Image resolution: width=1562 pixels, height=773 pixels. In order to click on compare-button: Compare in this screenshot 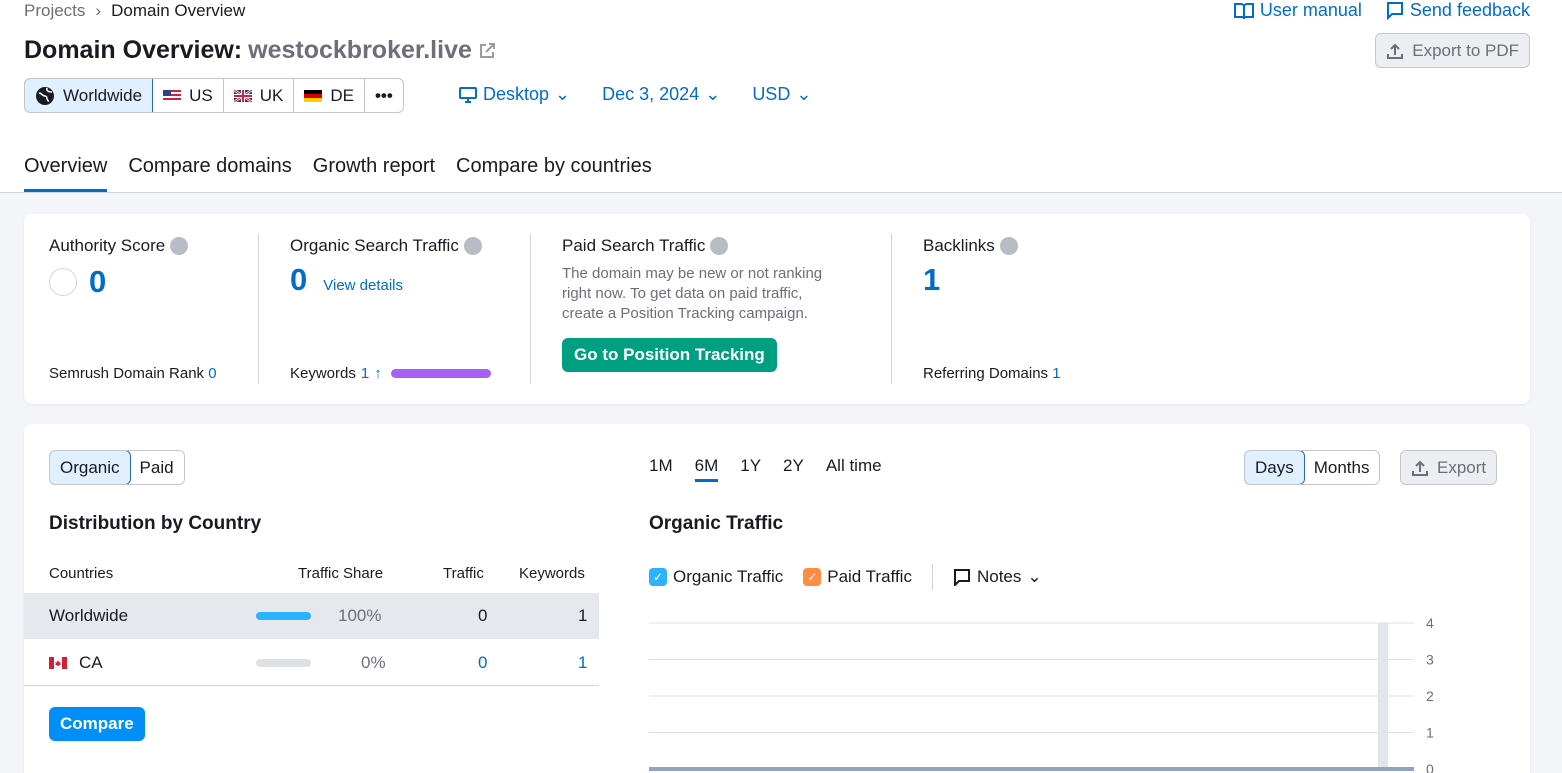, I will do `click(97, 724)`.